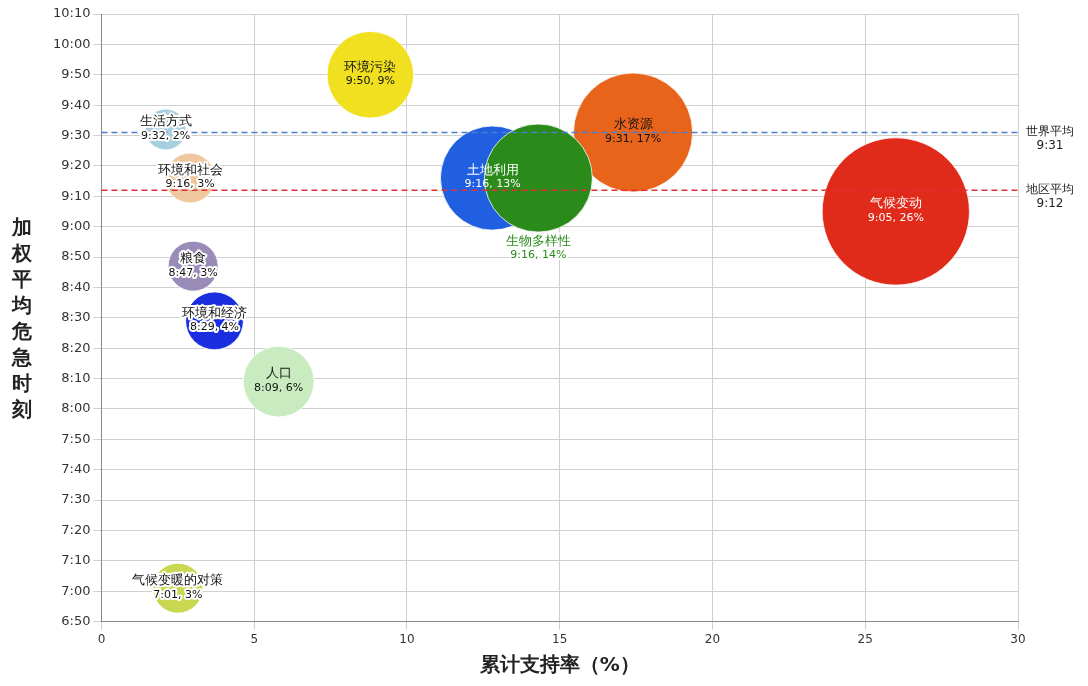 The image size is (1088, 686). What do you see at coordinates (193, 258) in the screenshot?
I see `series-label: 粮食` at bounding box center [193, 258].